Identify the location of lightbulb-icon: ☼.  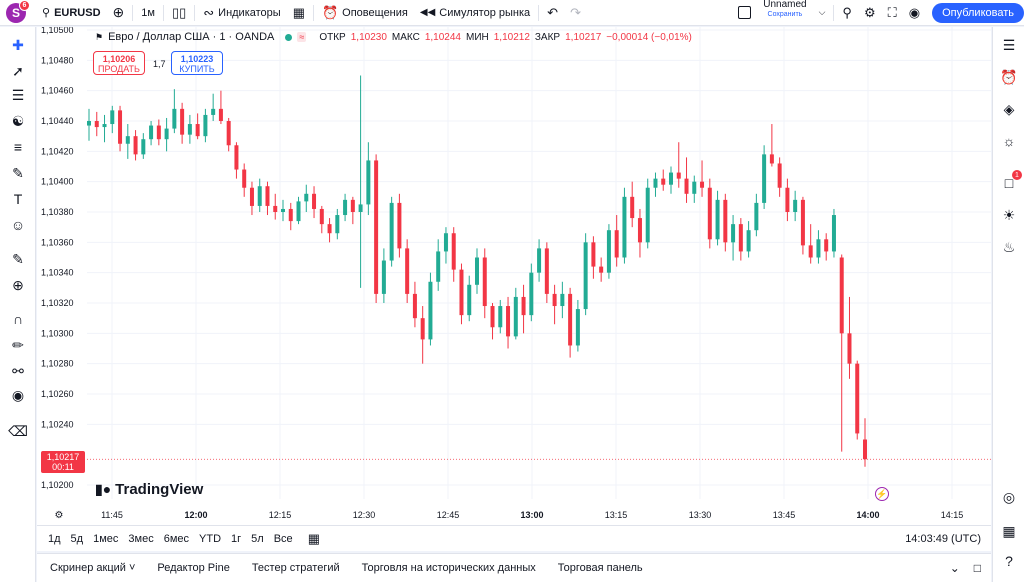
(1009, 141).